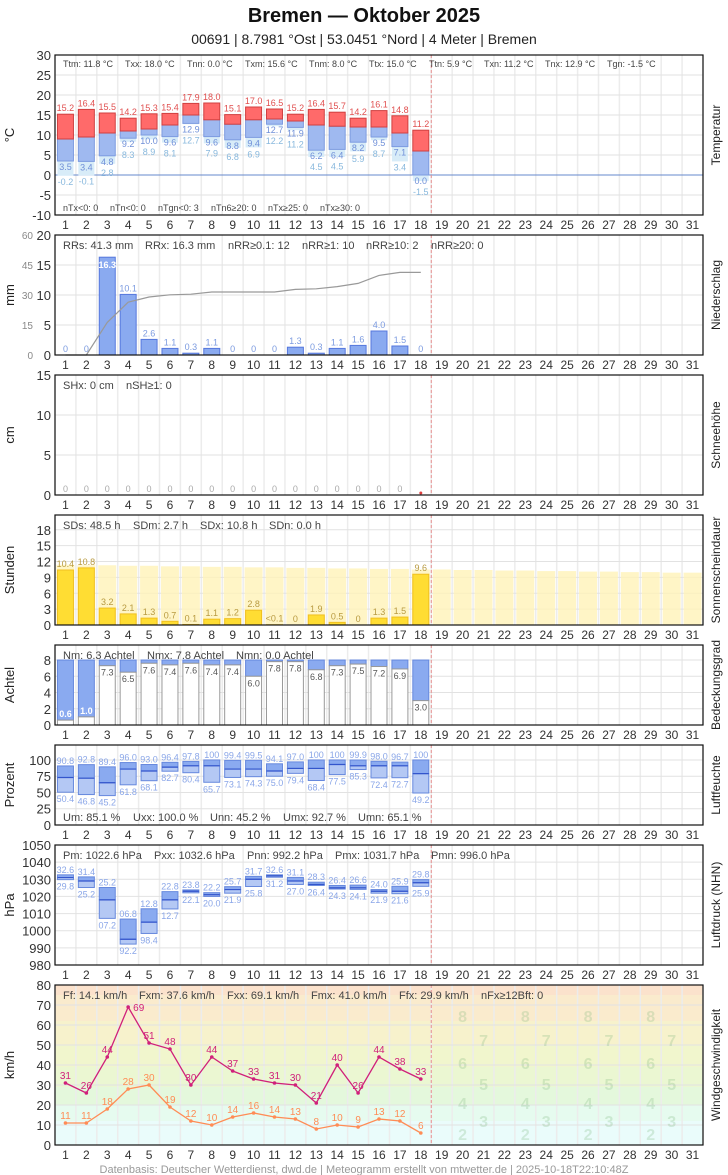  Describe the element at coordinates (526, 365) in the screenshot. I see `x-tick-label: 23` at that location.